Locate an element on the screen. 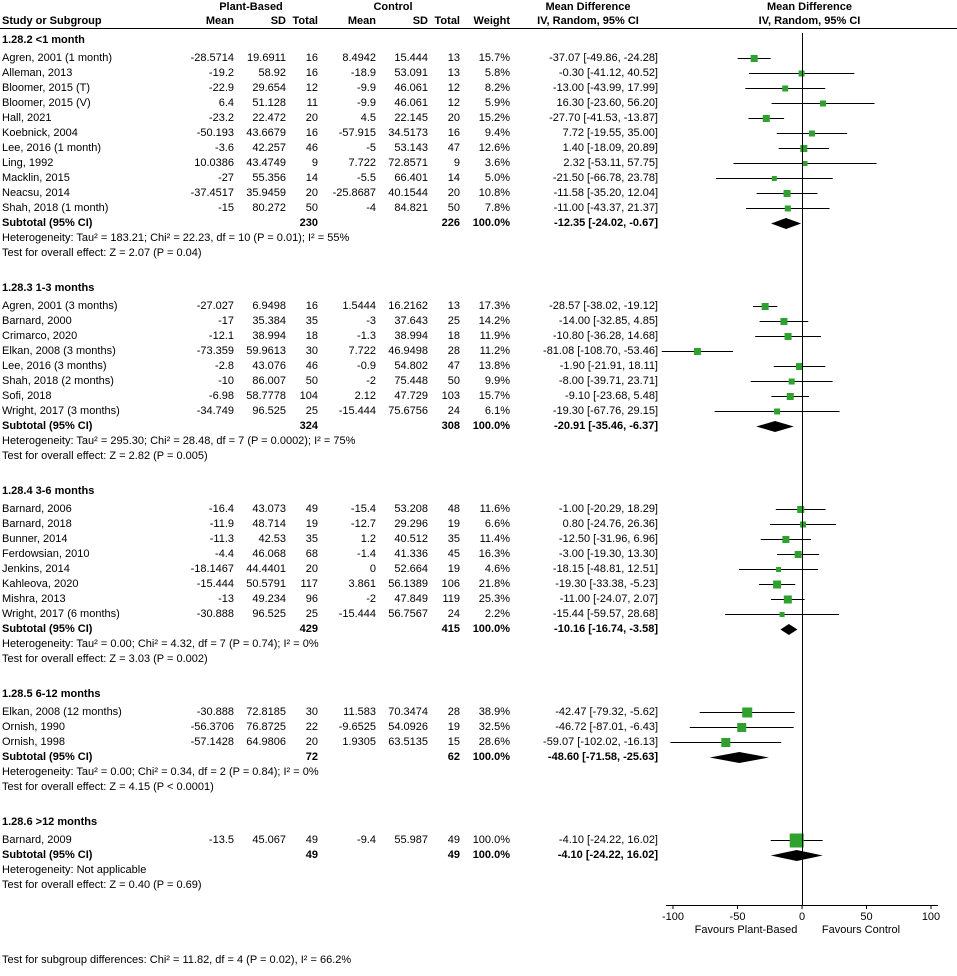 The width and height of the screenshot is (957, 976). axis-tick-label: -50 is located at coordinates (738, 917).